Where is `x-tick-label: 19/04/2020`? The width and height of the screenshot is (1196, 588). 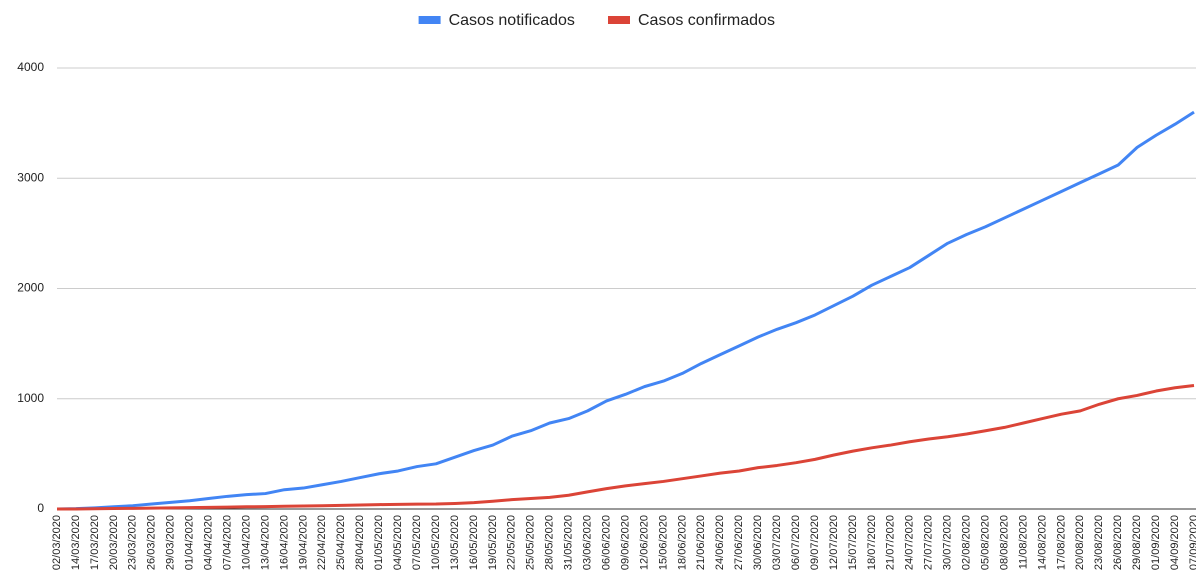
x-tick-label: 19/04/2020 is located at coordinates (303, 542).